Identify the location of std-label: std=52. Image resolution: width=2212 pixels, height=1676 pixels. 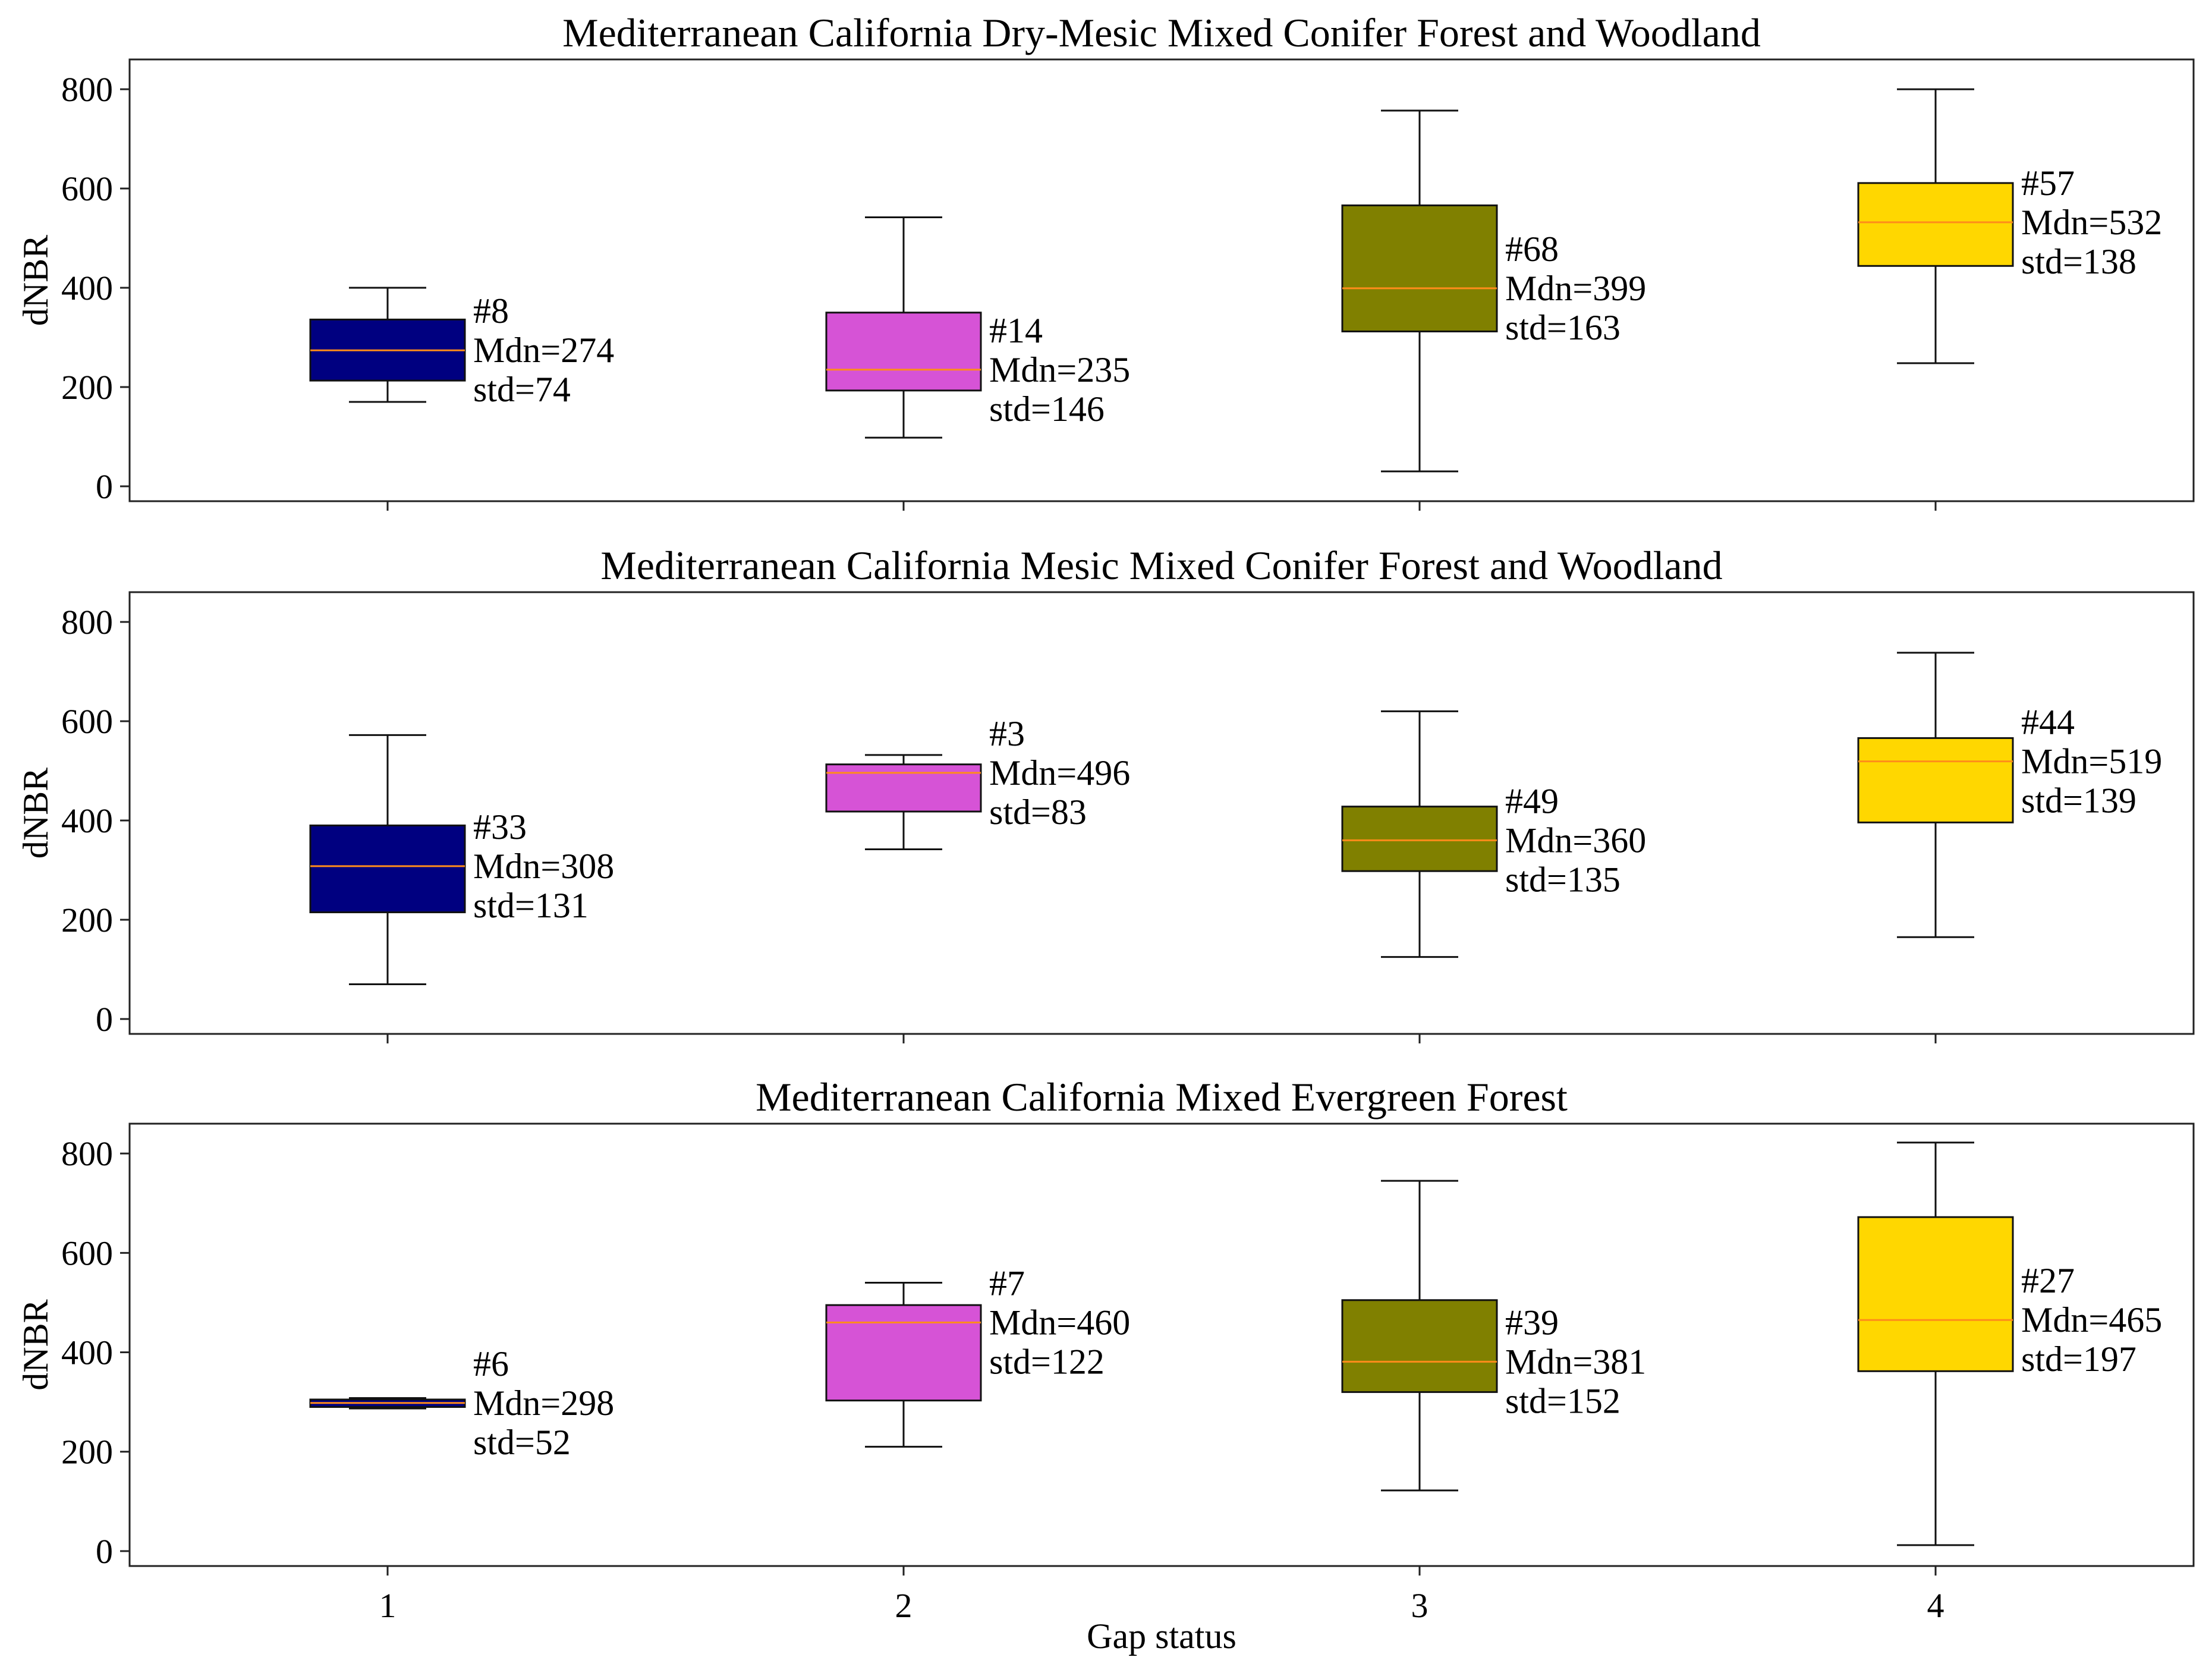
(522, 1442).